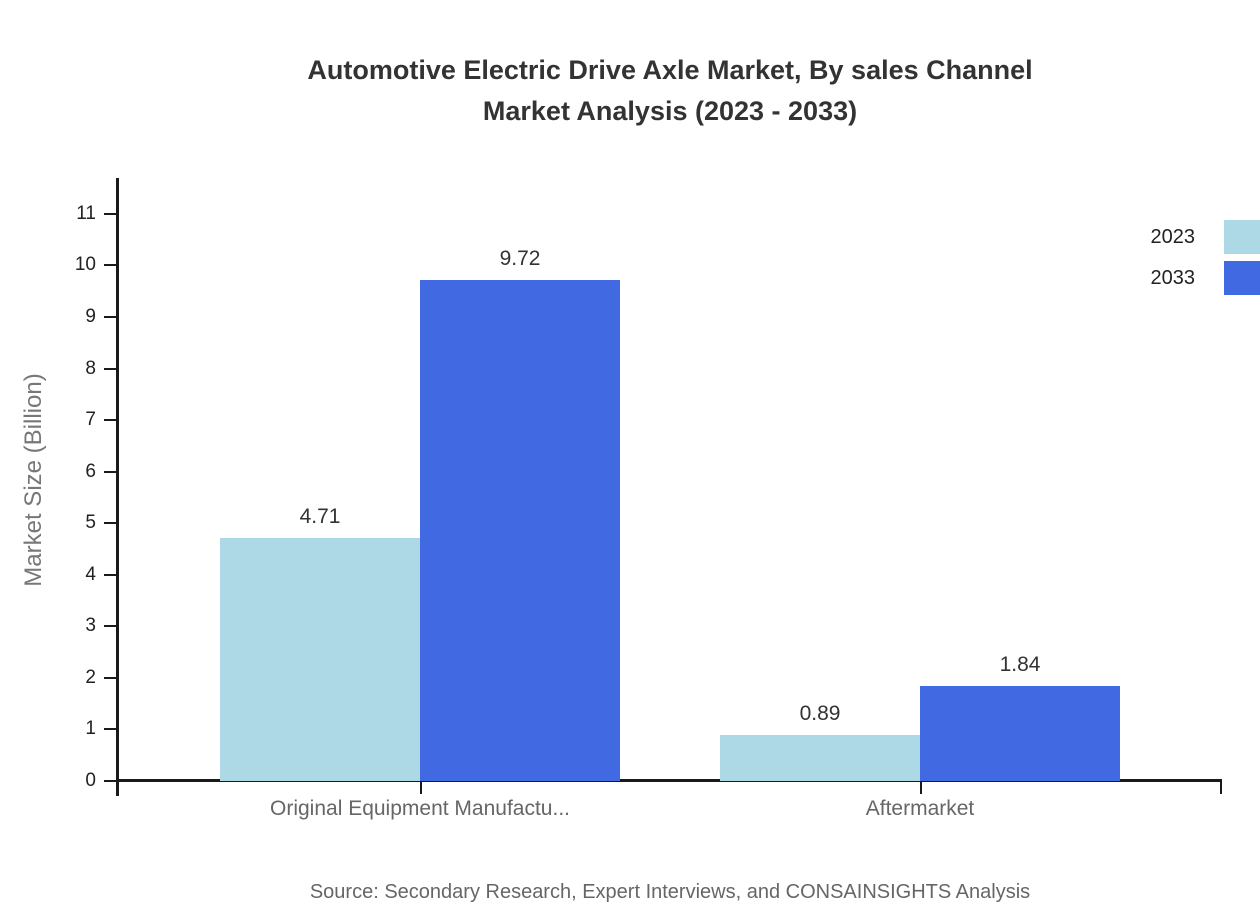 Image resolution: width=1260 pixels, height=920 pixels. I want to click on value-label-2023-aftermarket: 0.89, so click(820, 714).